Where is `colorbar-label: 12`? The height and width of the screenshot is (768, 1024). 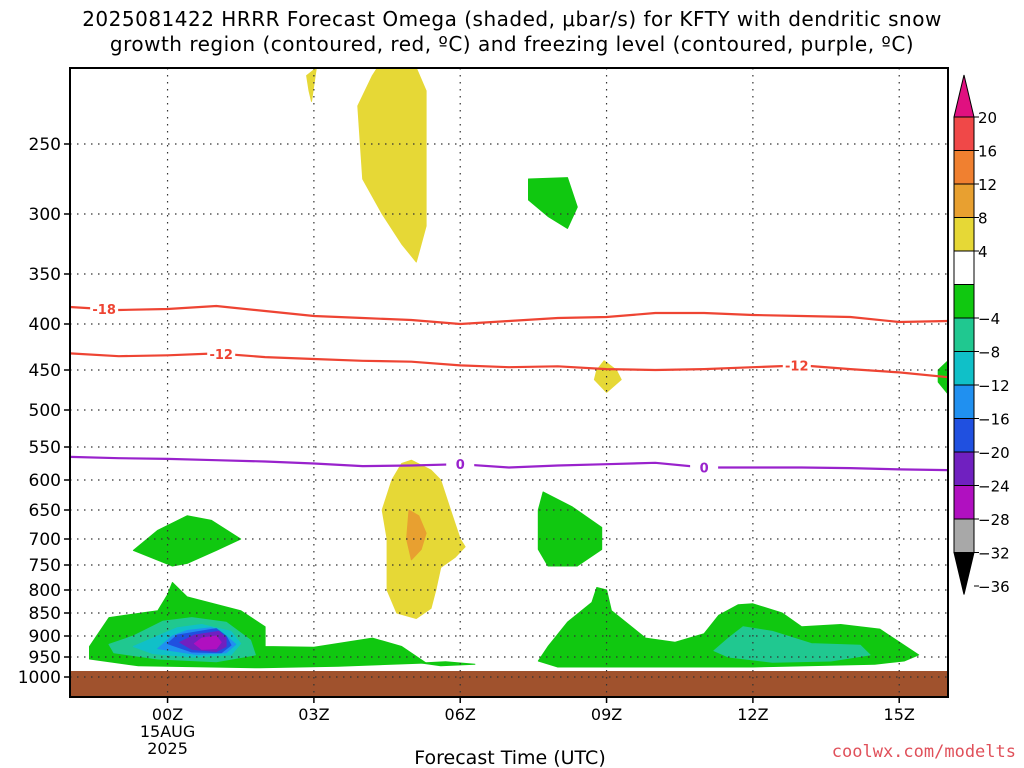 colorbar-label: 12 is located at coordinates (987, 185).